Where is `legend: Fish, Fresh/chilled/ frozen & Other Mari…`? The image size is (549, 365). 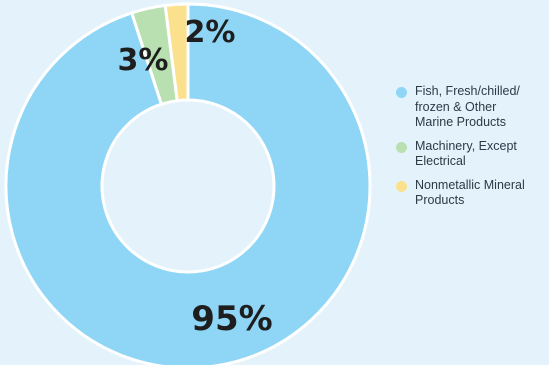 legend: Fish, Fresh/chilled/ frozen & Other Mari… is located at coordinates (472, 150).